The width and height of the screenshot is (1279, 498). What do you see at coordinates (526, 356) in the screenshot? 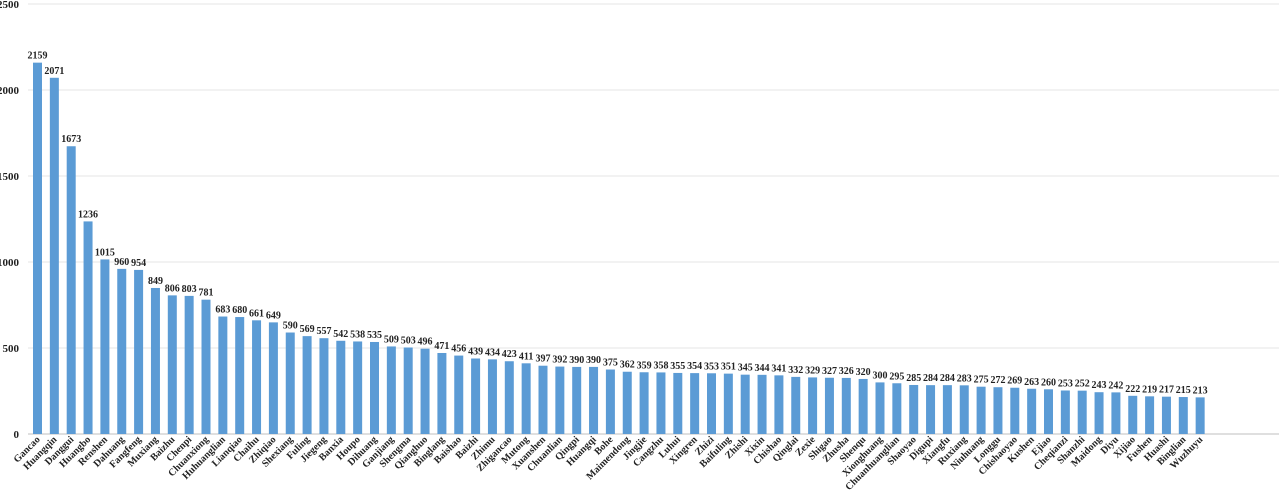
I see `data-label: 411` at bounding box center [526, 356].